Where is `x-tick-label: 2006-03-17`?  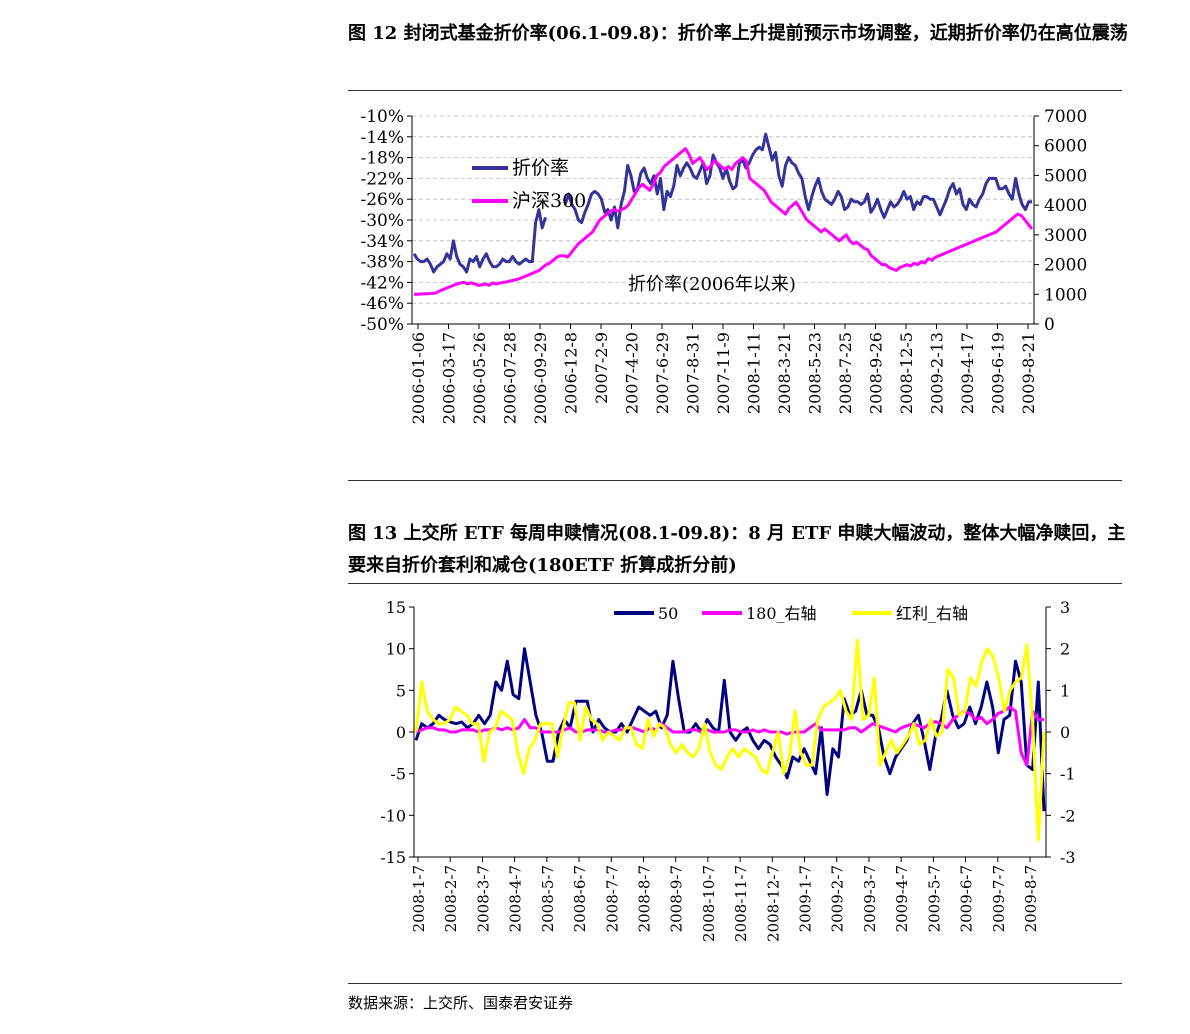 x-tick-label: 2006-03-17 is located at coordinates (449, 378).